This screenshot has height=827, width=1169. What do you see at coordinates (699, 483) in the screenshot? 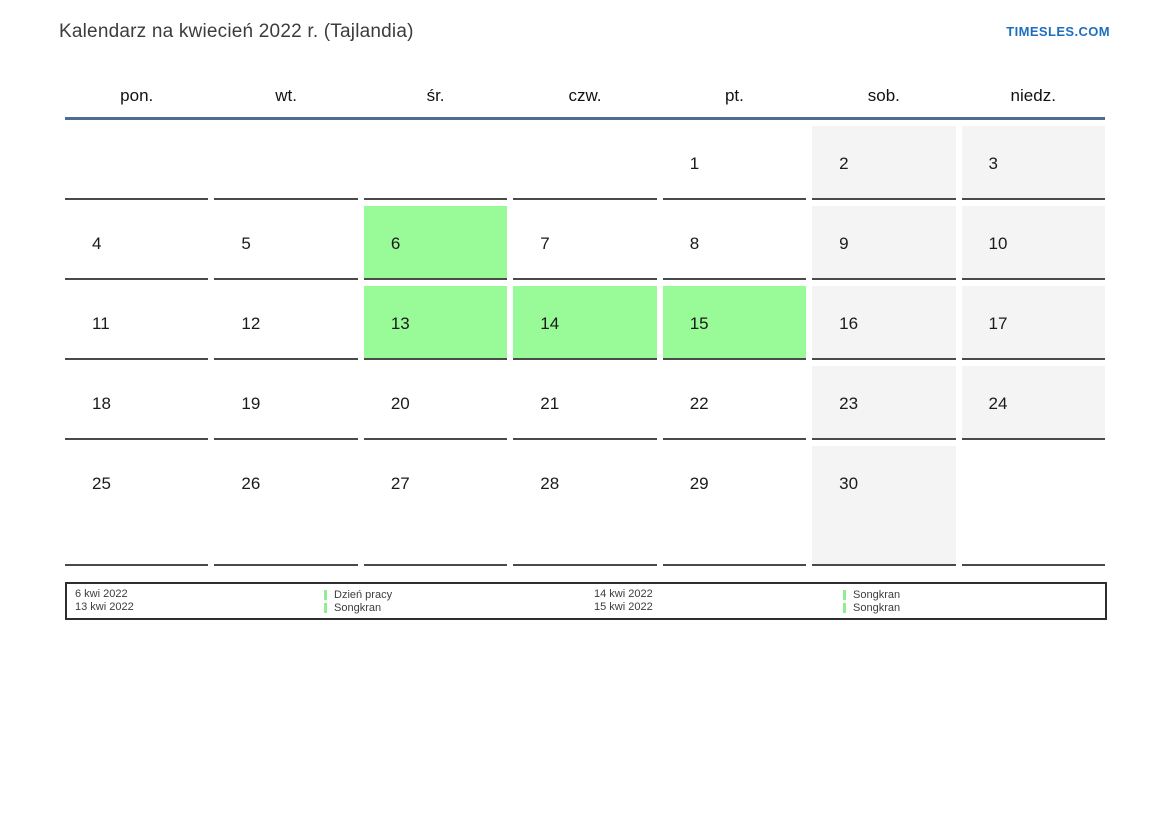
I see `day-number: 29` at bounding box center [699, 483].